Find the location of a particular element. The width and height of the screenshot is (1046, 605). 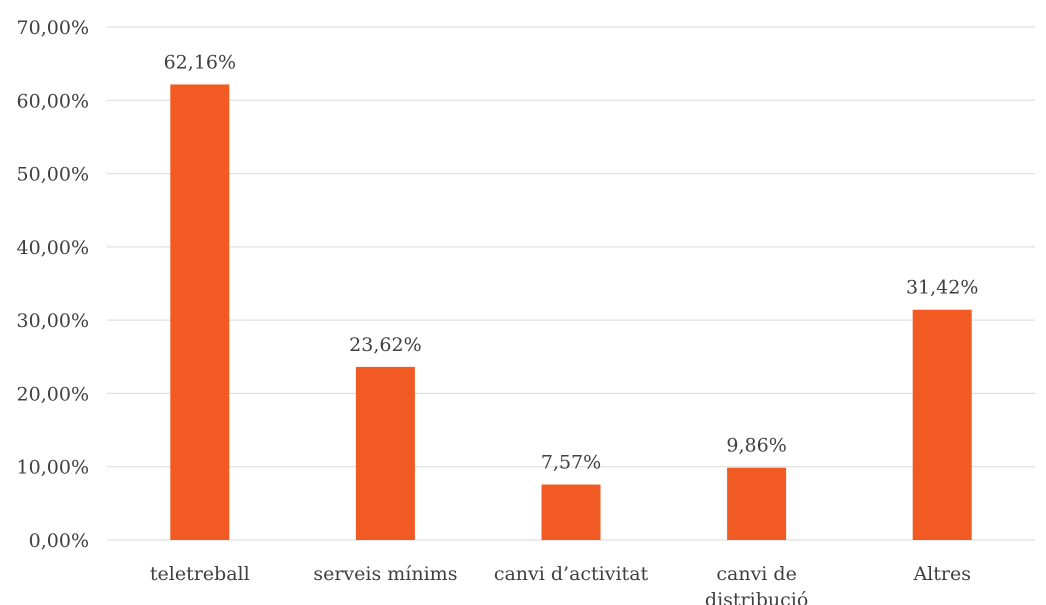

y-tick-label: 0,00% is located at coordinates (59, 541).